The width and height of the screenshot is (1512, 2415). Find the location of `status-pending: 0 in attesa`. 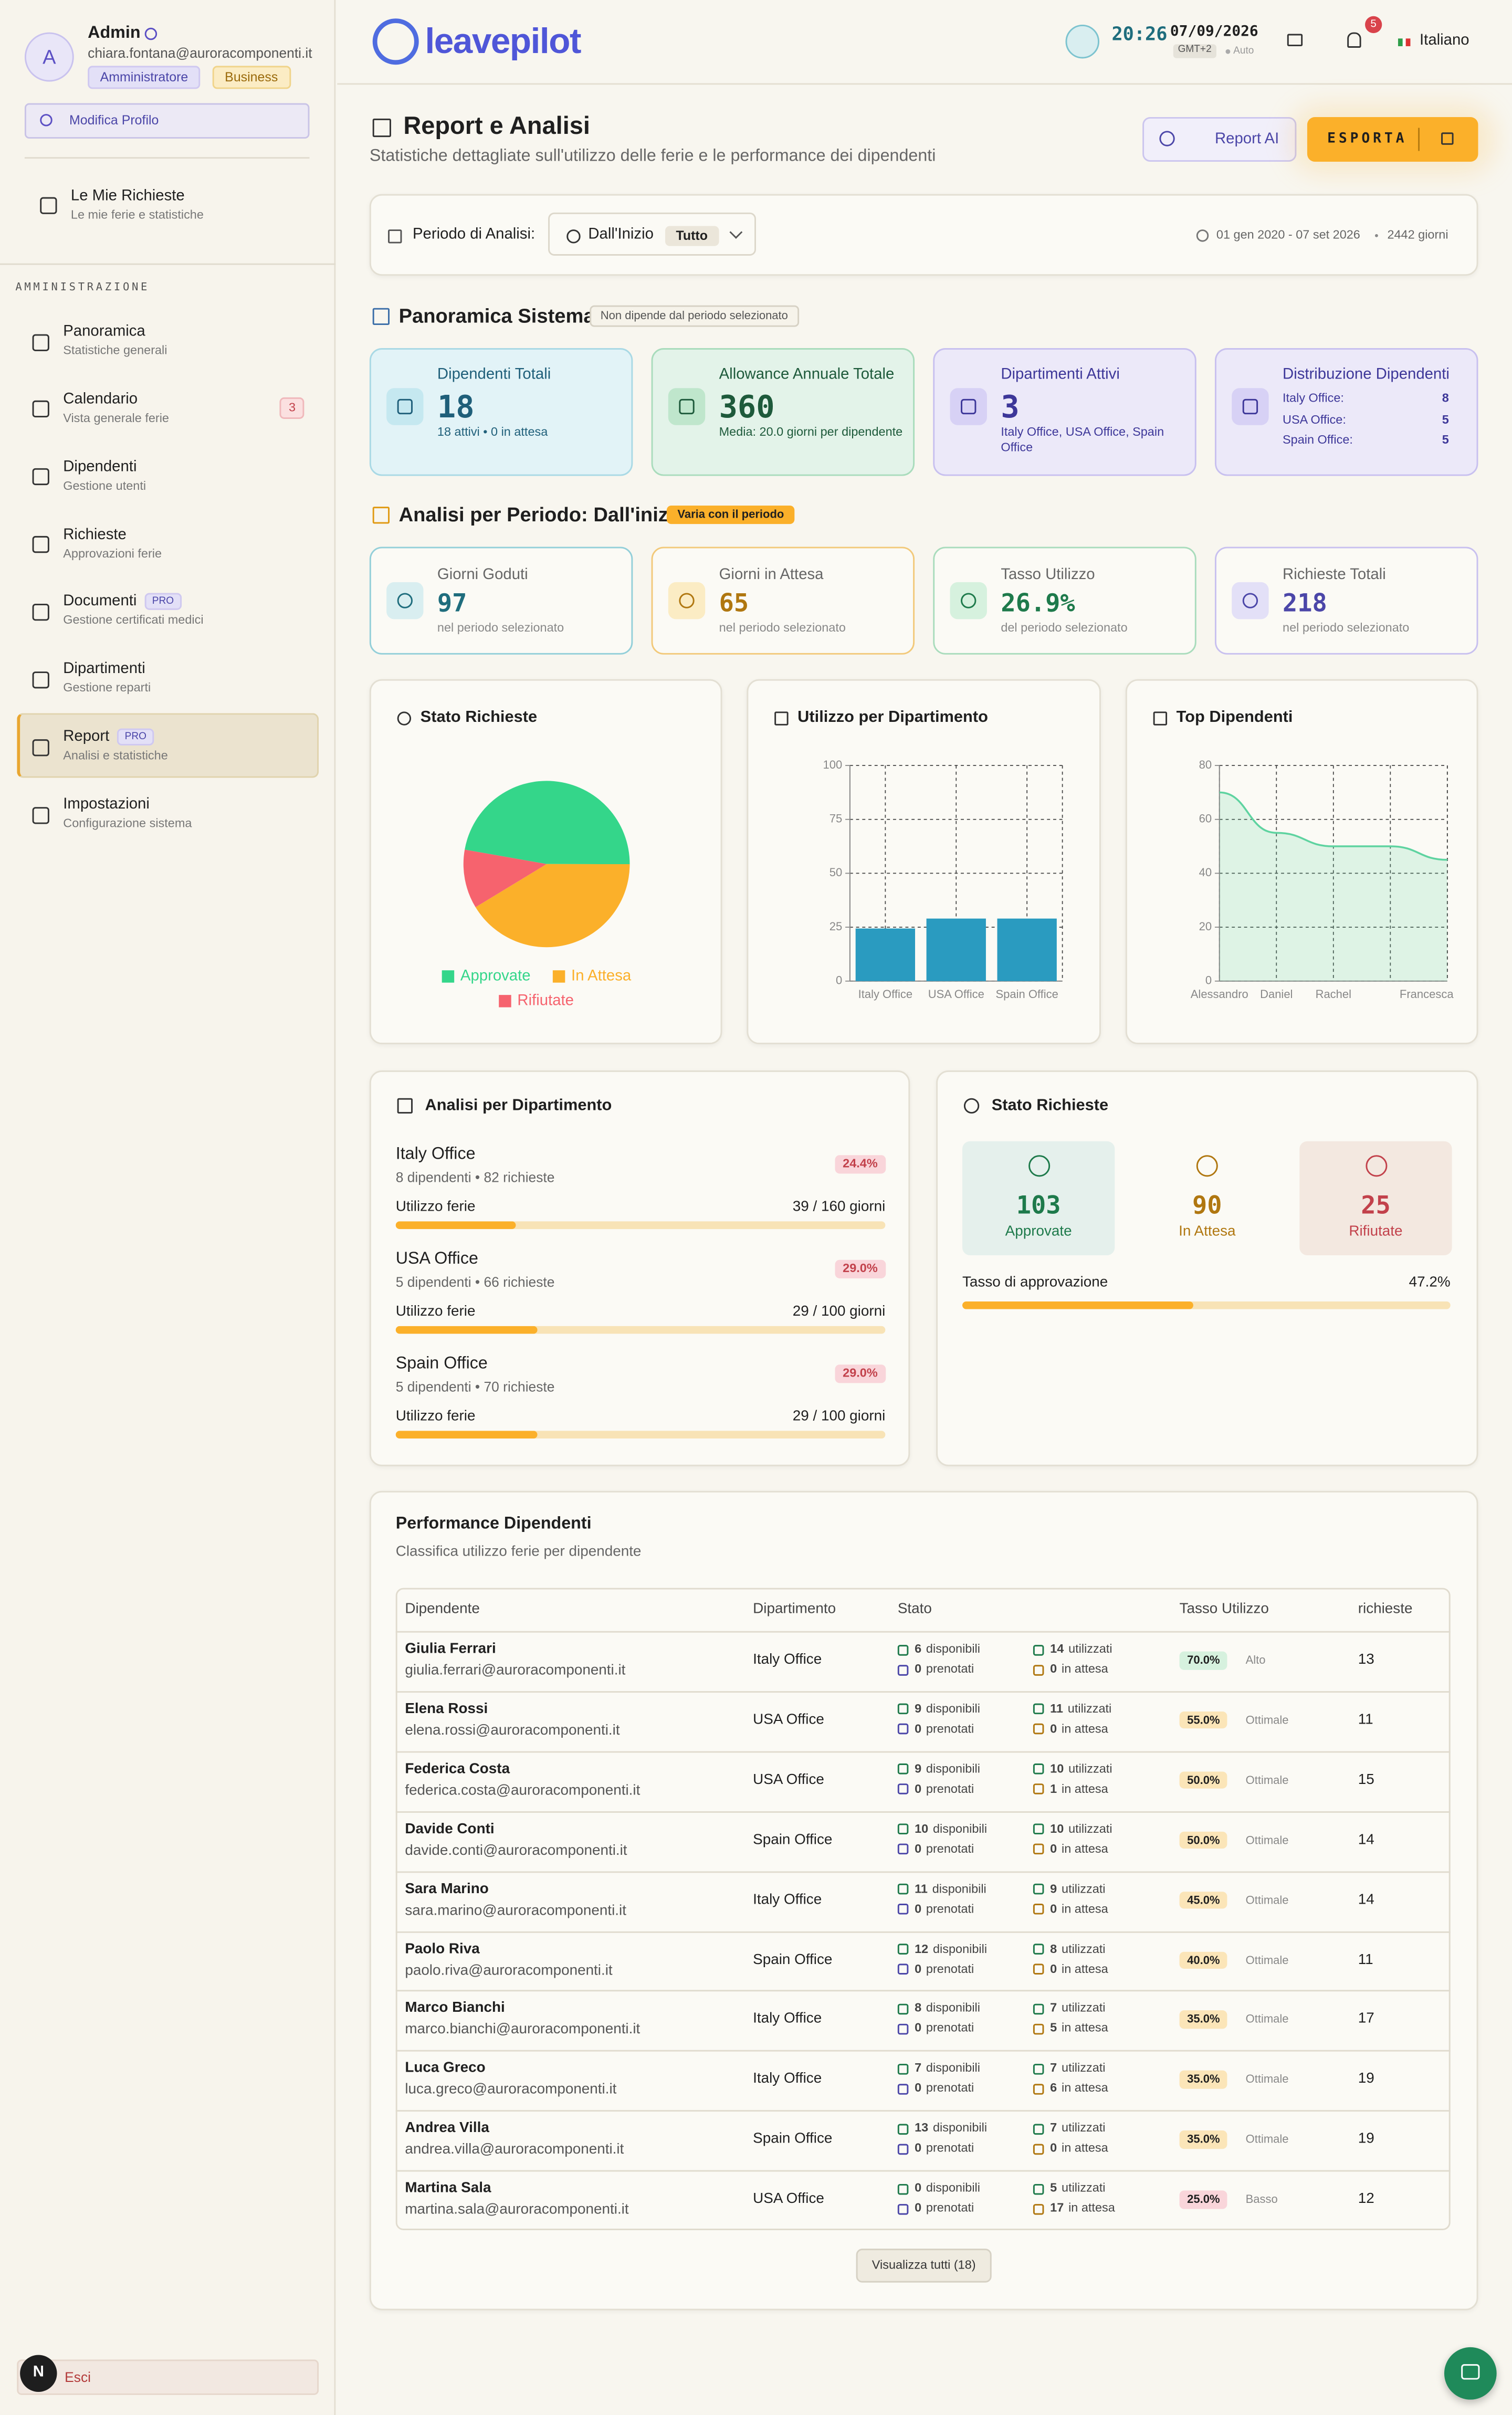

status-pending: 0 in attesa is located at coordinates (1079, 1729).